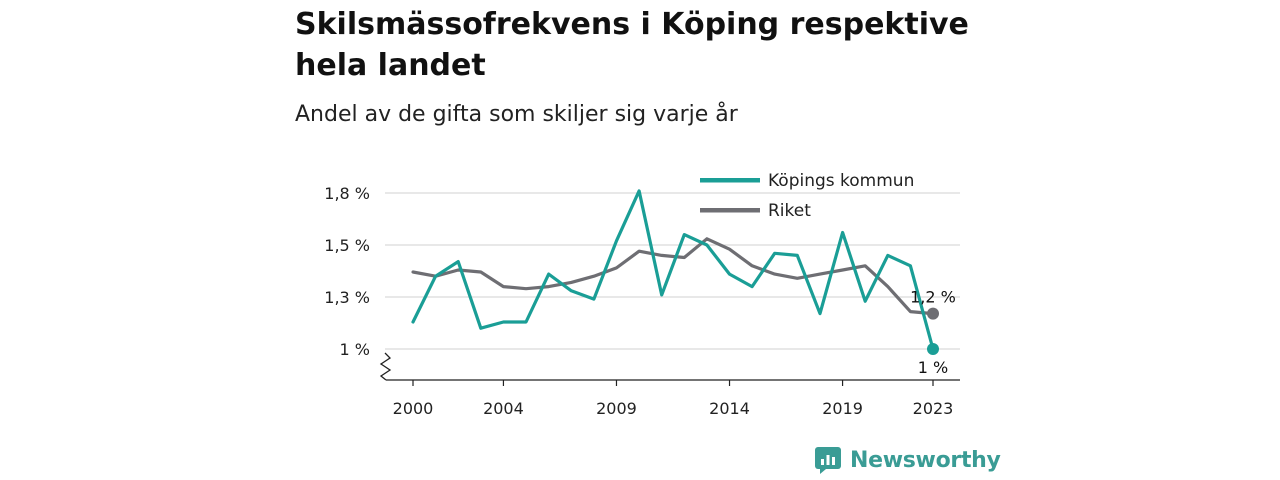 The image size is (1280, 480). I want to click on x-tick-label: 2023, so click(933, 408).